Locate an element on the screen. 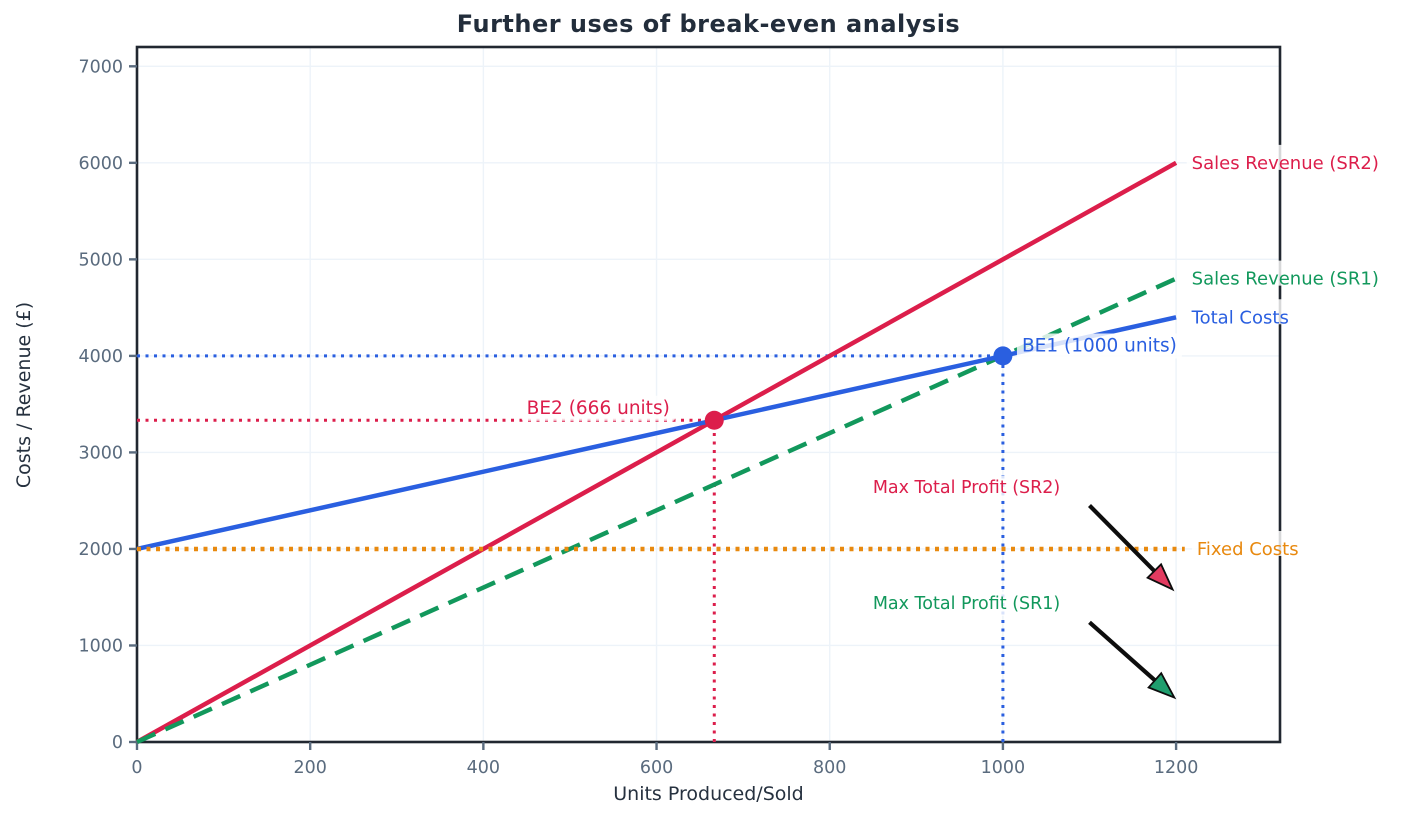 This screenshot has height=825, width=1424. x-tick-label-200: 200 is located at coordinates (309, 768).